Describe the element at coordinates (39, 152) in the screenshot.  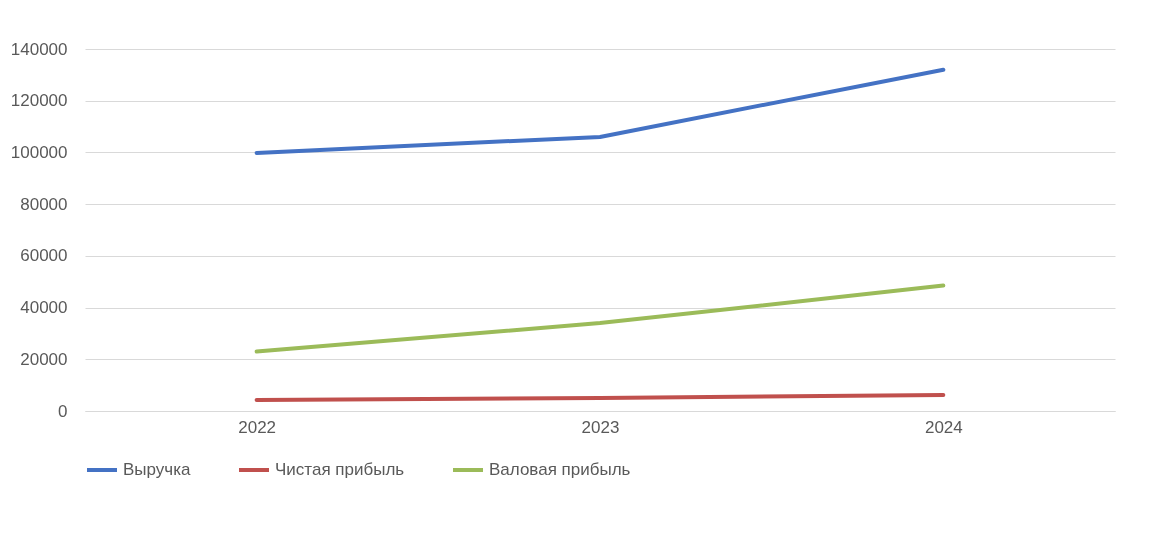
I see `y-tick-label: 100000` at that location.